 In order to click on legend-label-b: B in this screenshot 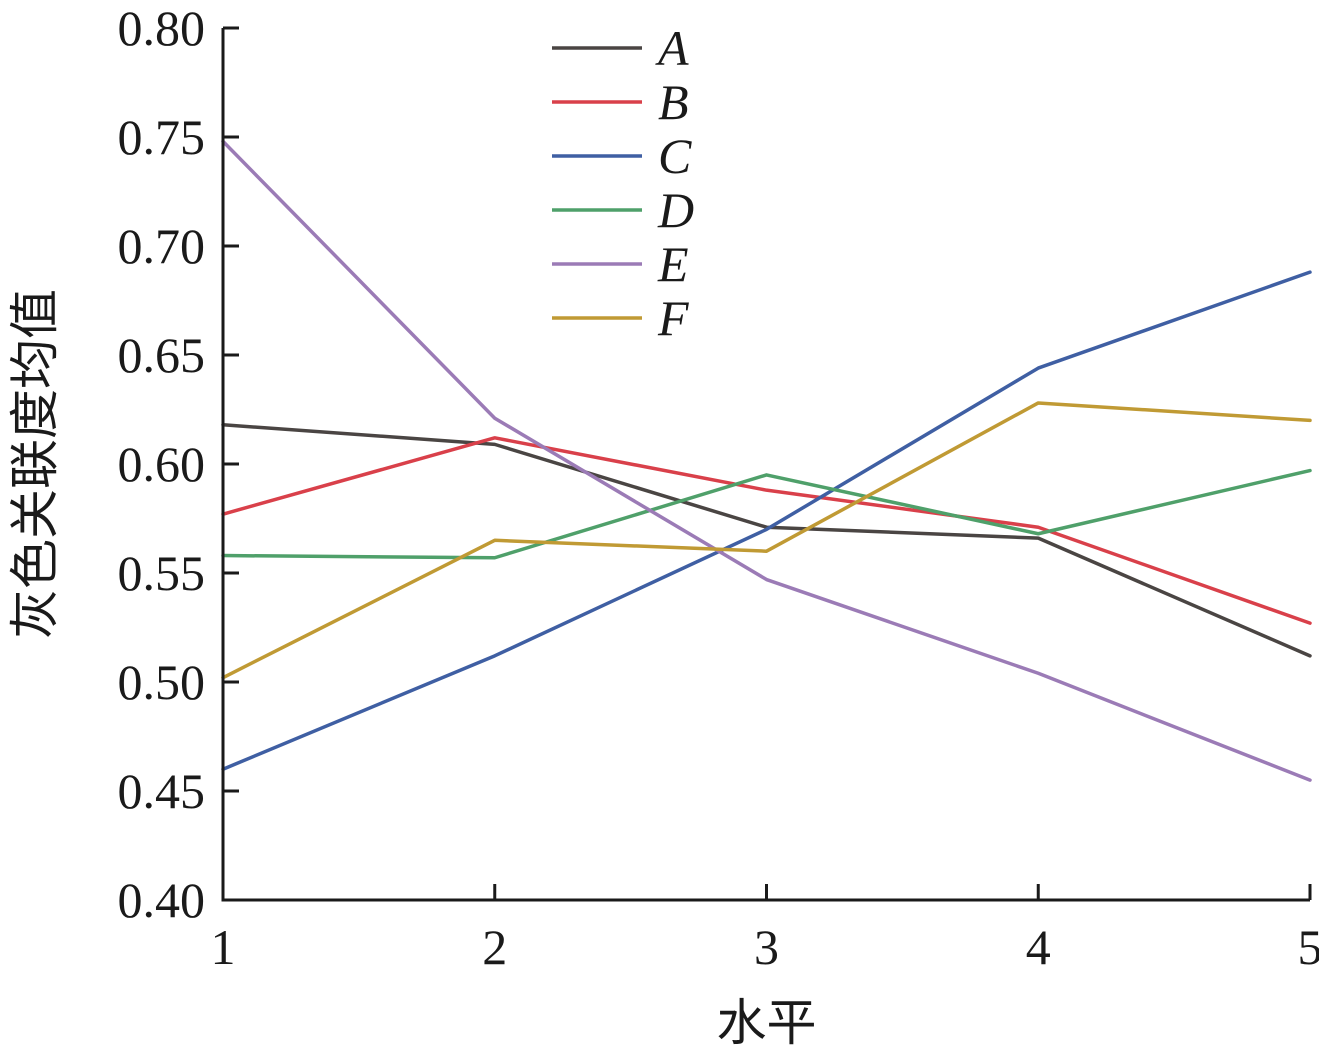, I will do `click(673, 102)`.